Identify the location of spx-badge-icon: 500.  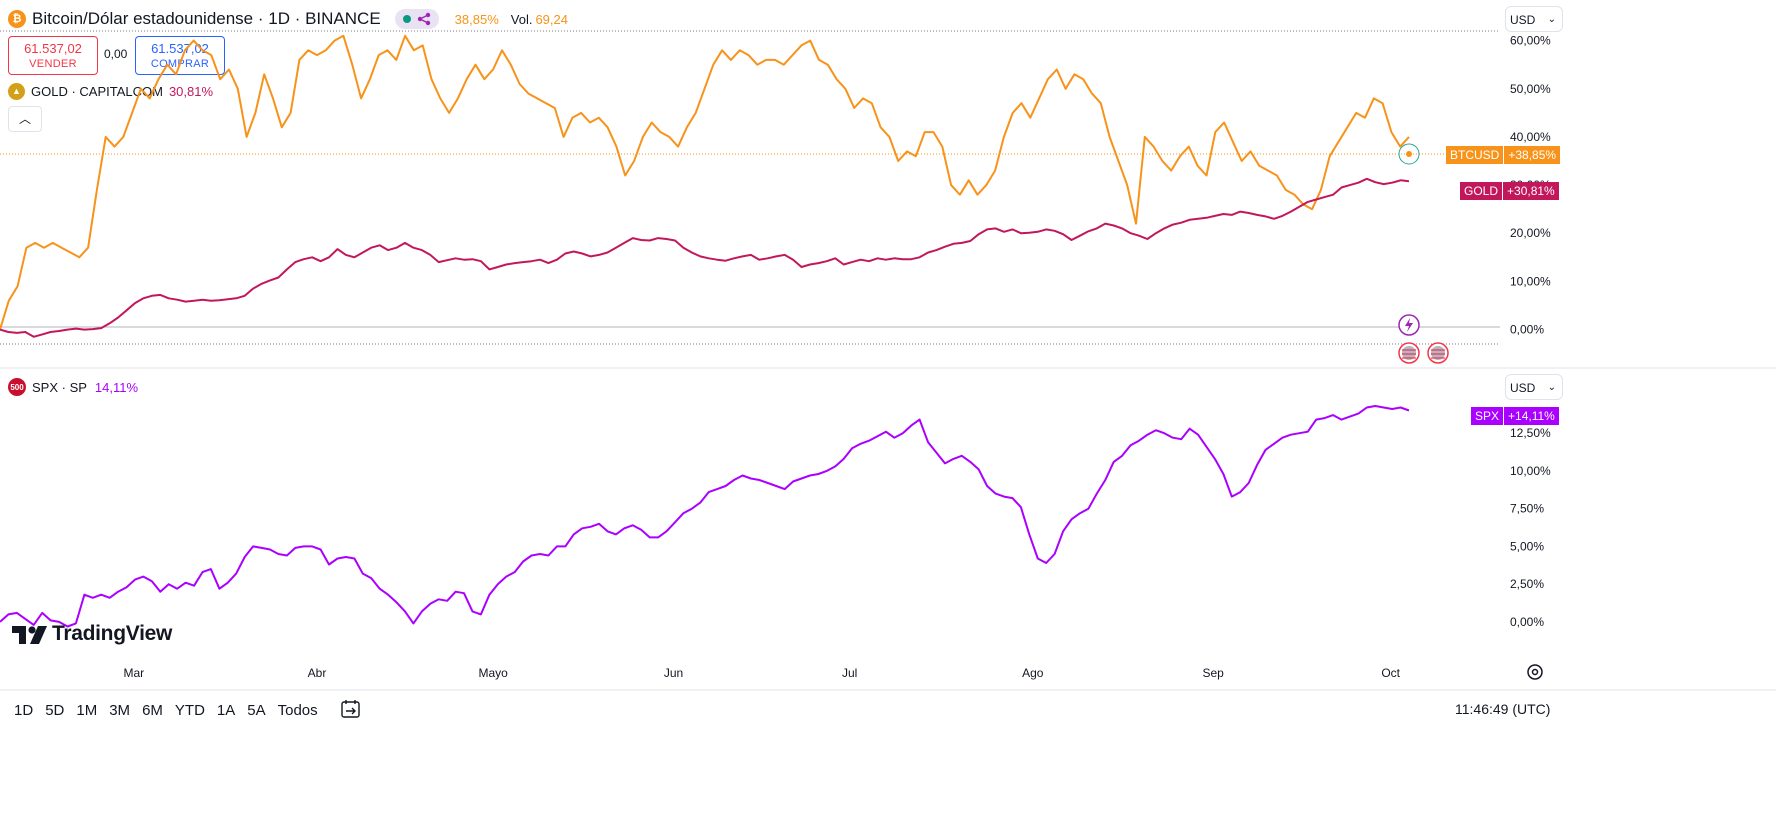
(17, 387).